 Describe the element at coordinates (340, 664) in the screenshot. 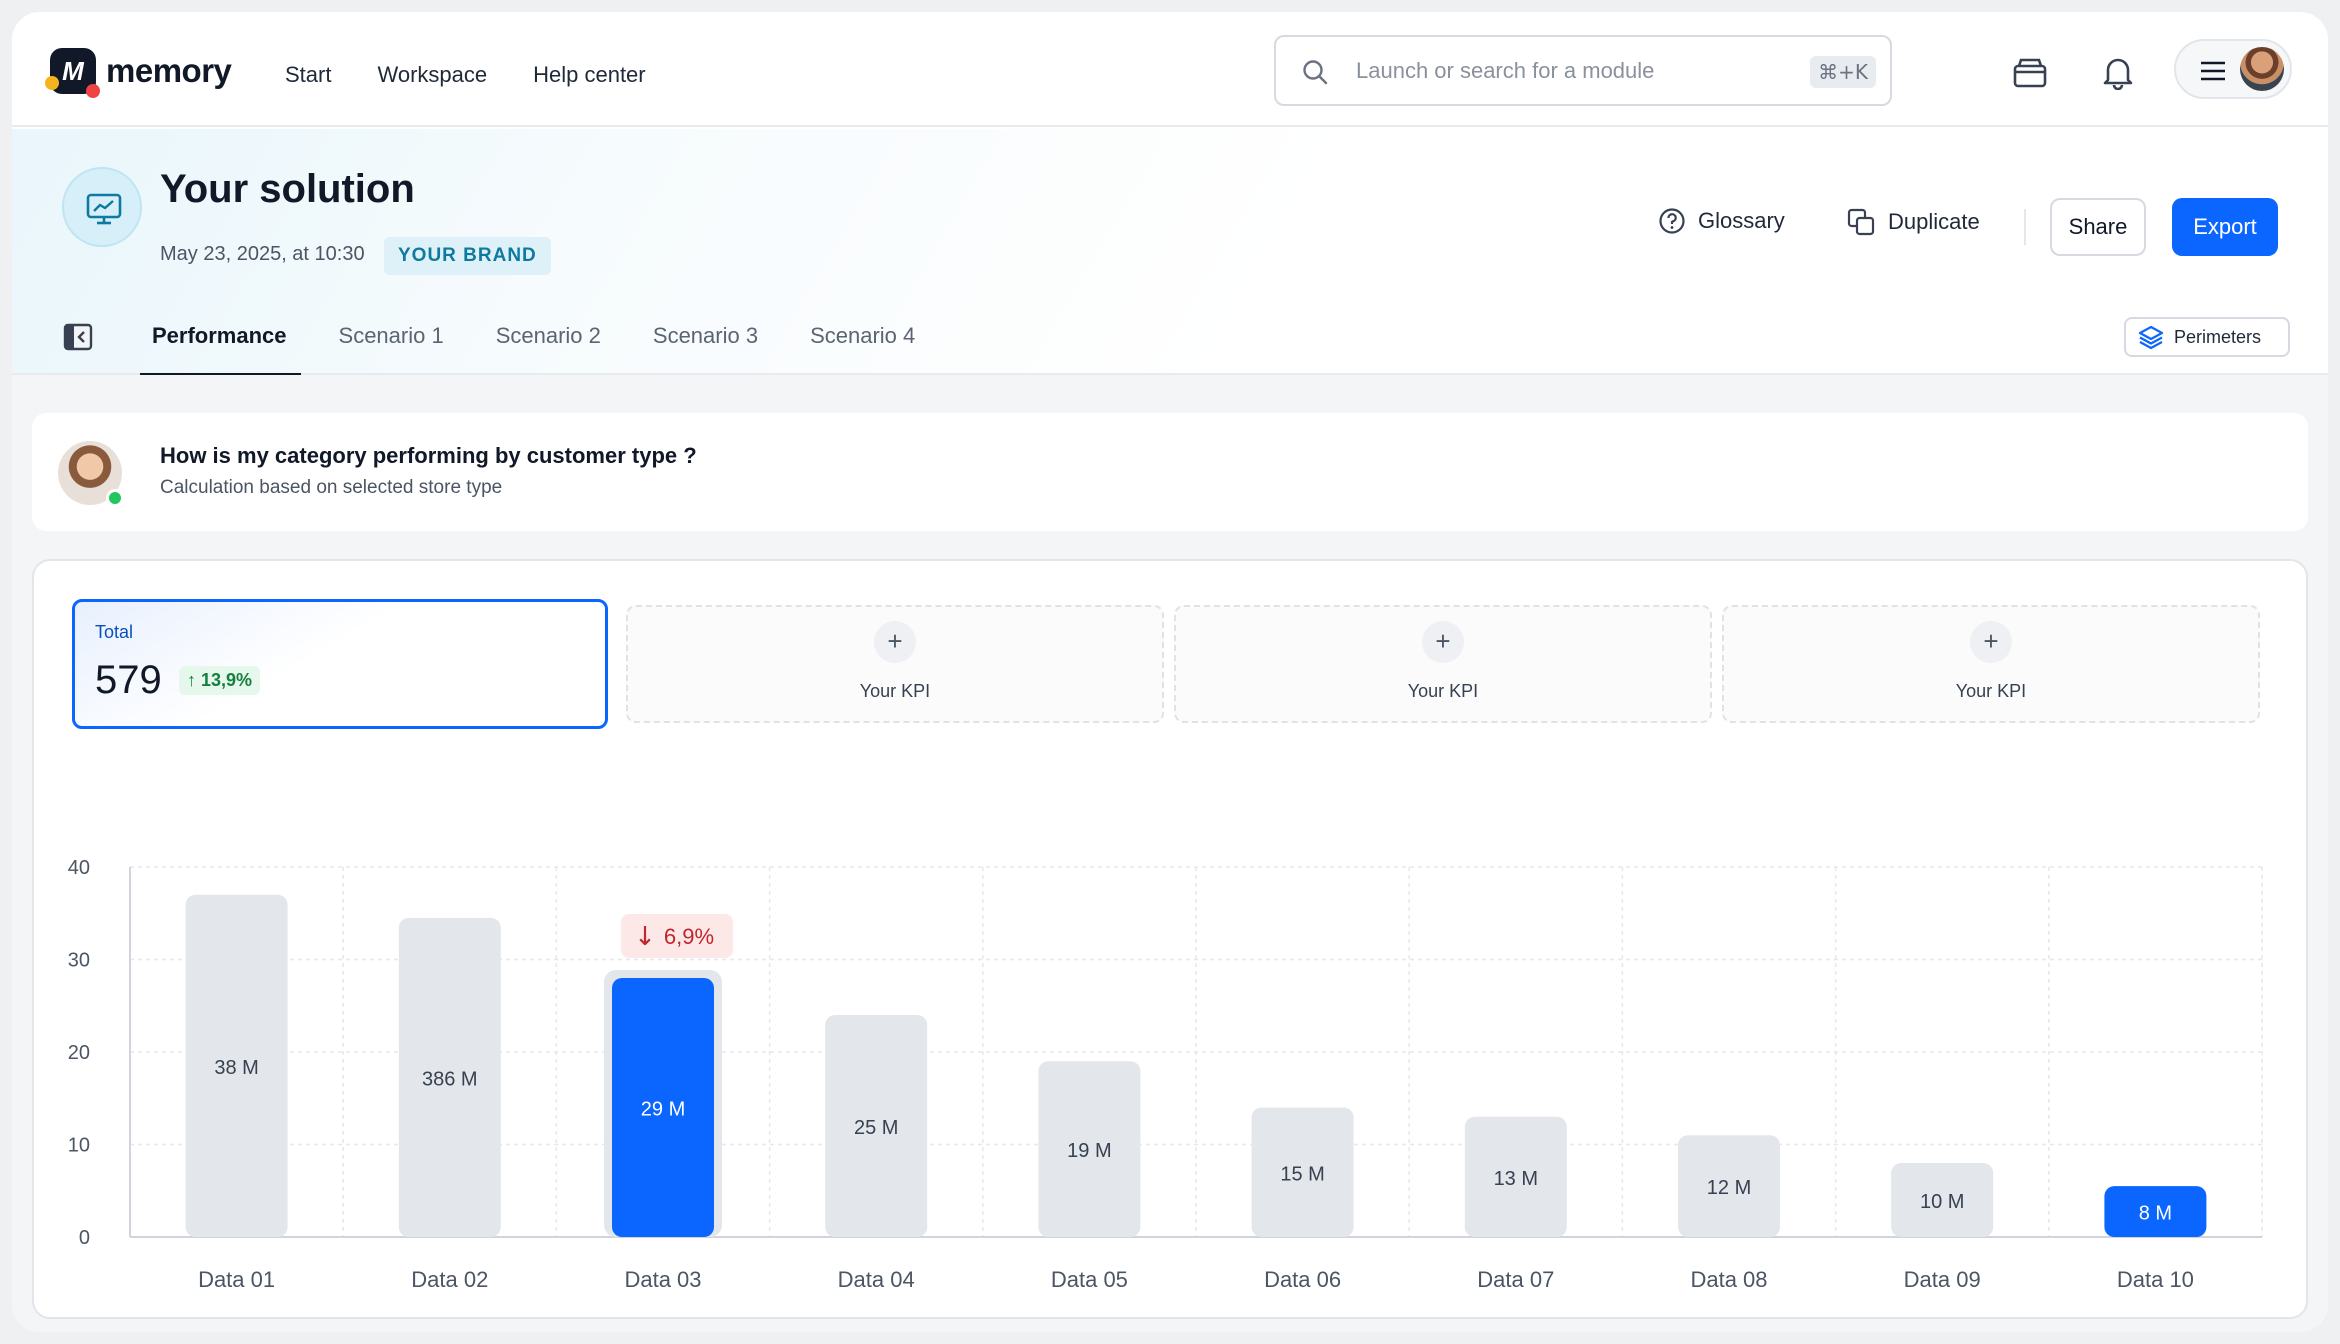

I see `kpi-total-card: Total 579 ↑ 13,9%` at that location.